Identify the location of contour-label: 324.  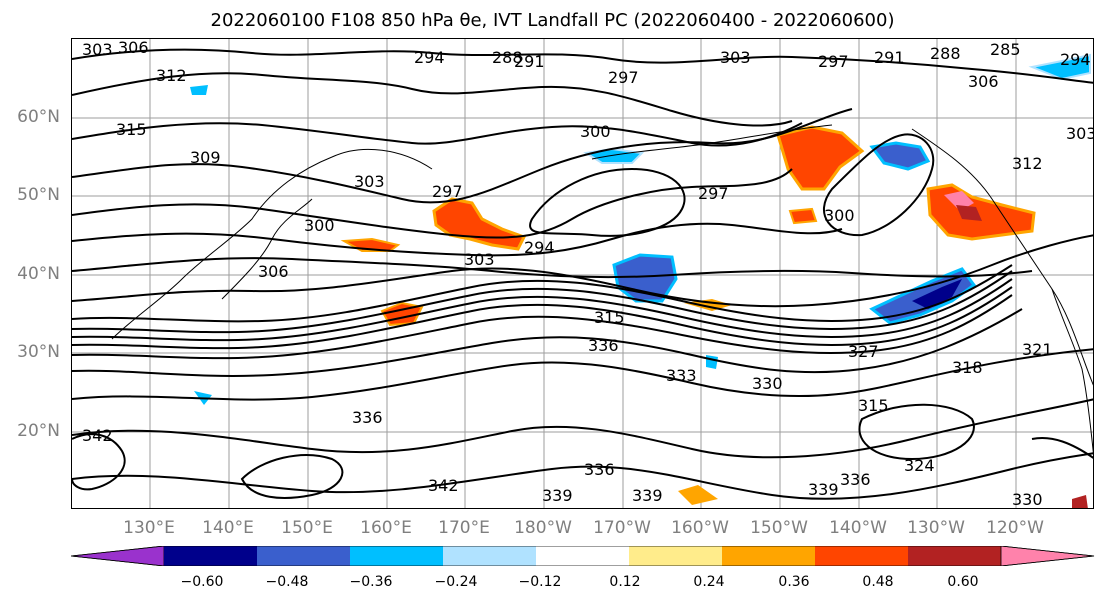
(919, 465).